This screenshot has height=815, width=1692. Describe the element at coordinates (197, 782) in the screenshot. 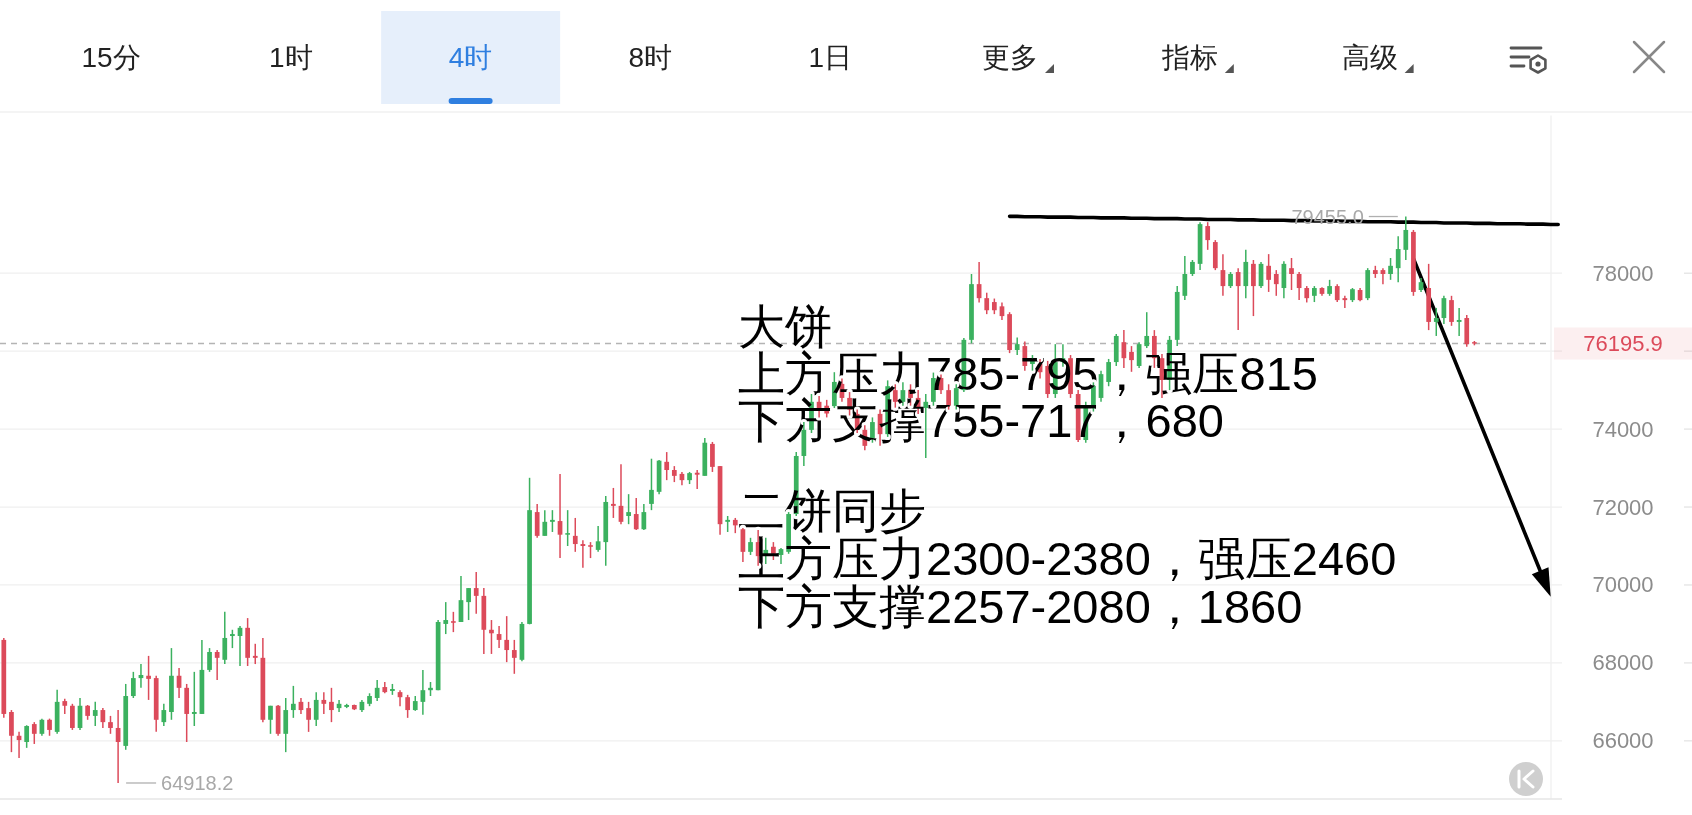

I see `annotation: 64918.2` at that location.